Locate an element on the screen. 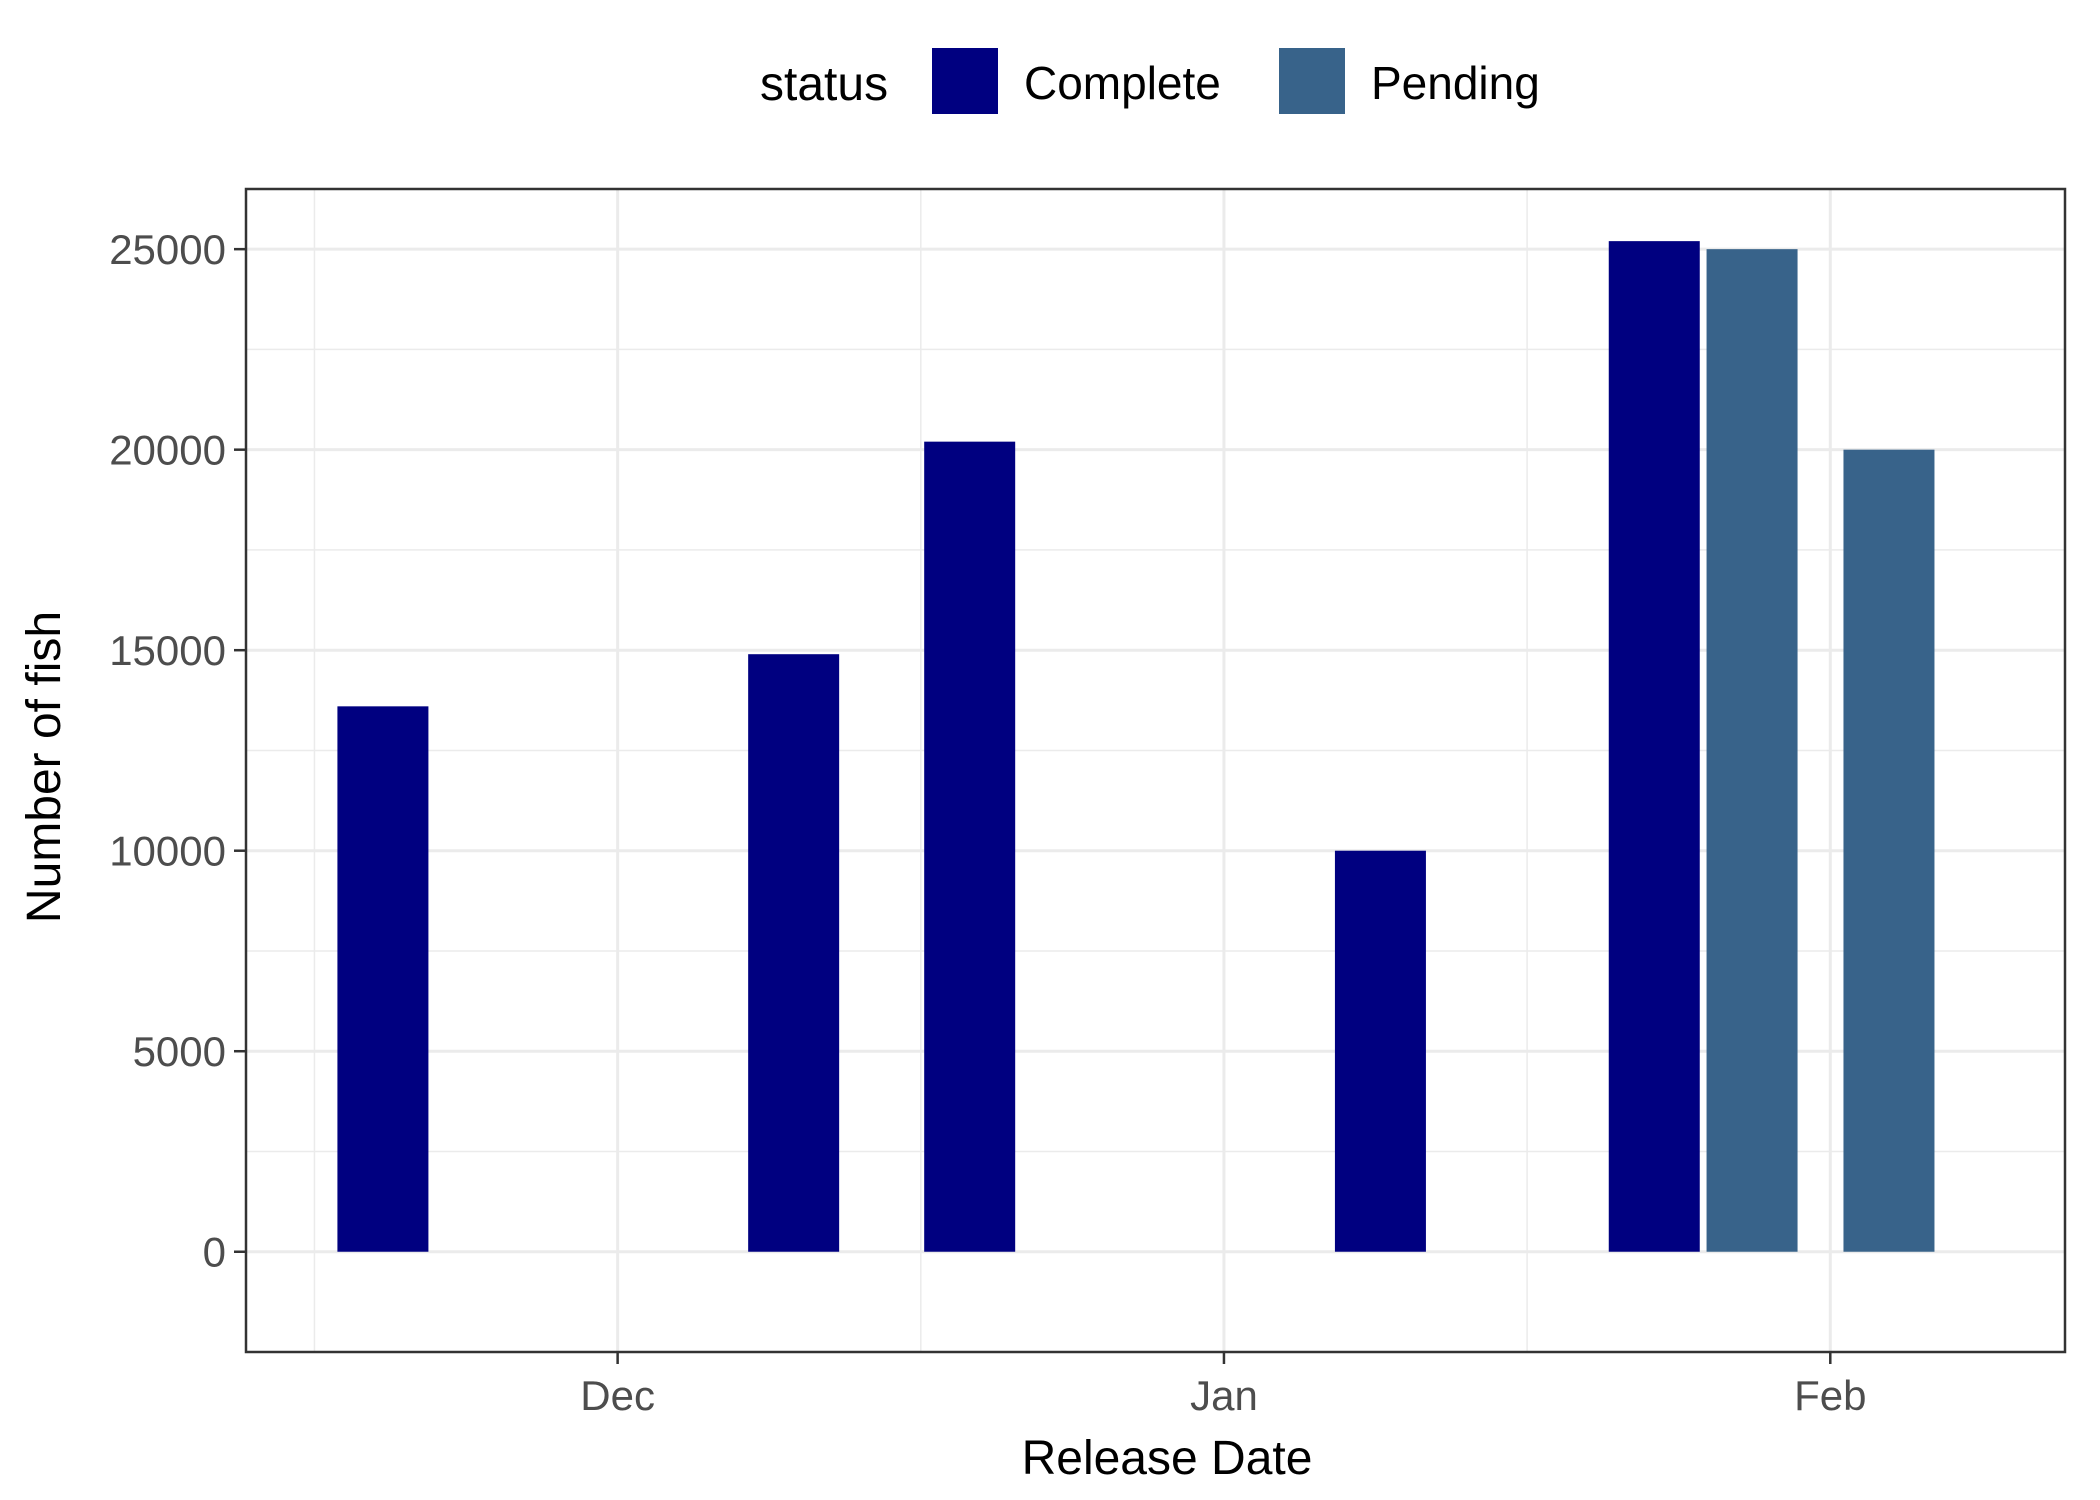  legend: status Complete Pending is located at coordinates (1150, 81).